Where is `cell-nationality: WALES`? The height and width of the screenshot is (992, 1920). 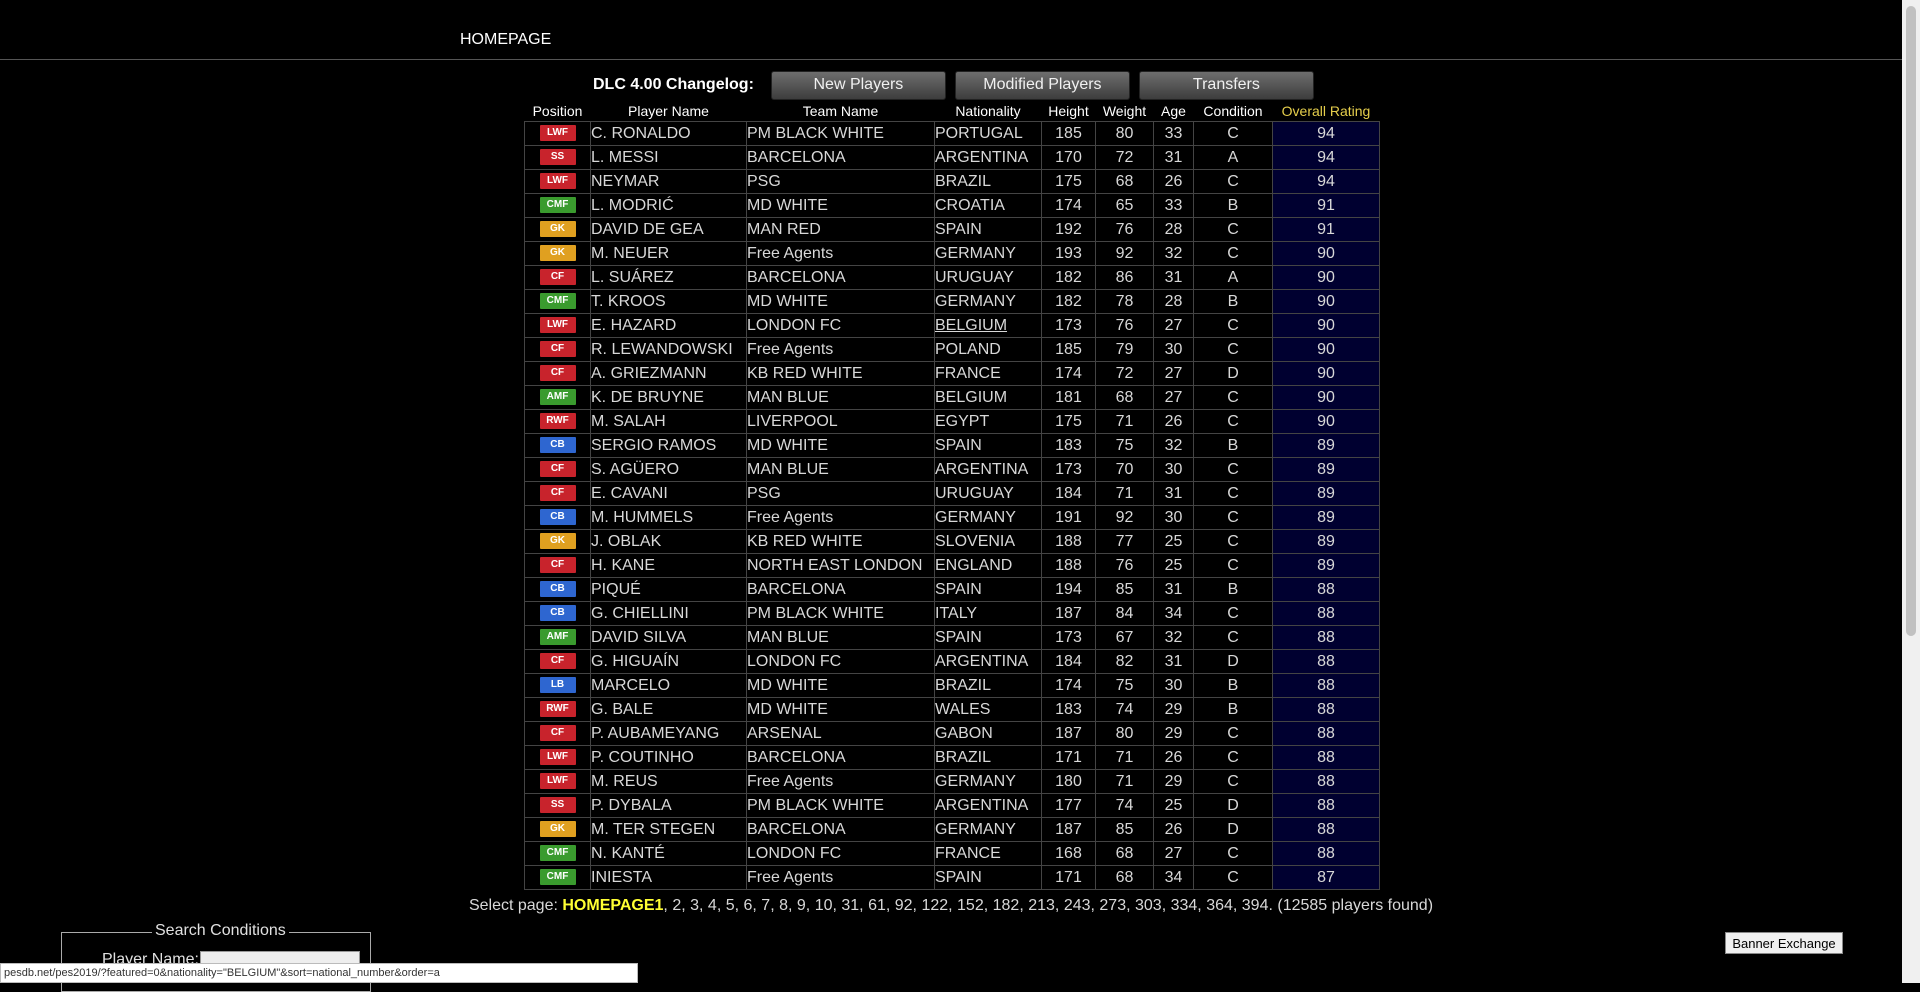 cell-nationality: WALES is located at coordinates (988, 709).